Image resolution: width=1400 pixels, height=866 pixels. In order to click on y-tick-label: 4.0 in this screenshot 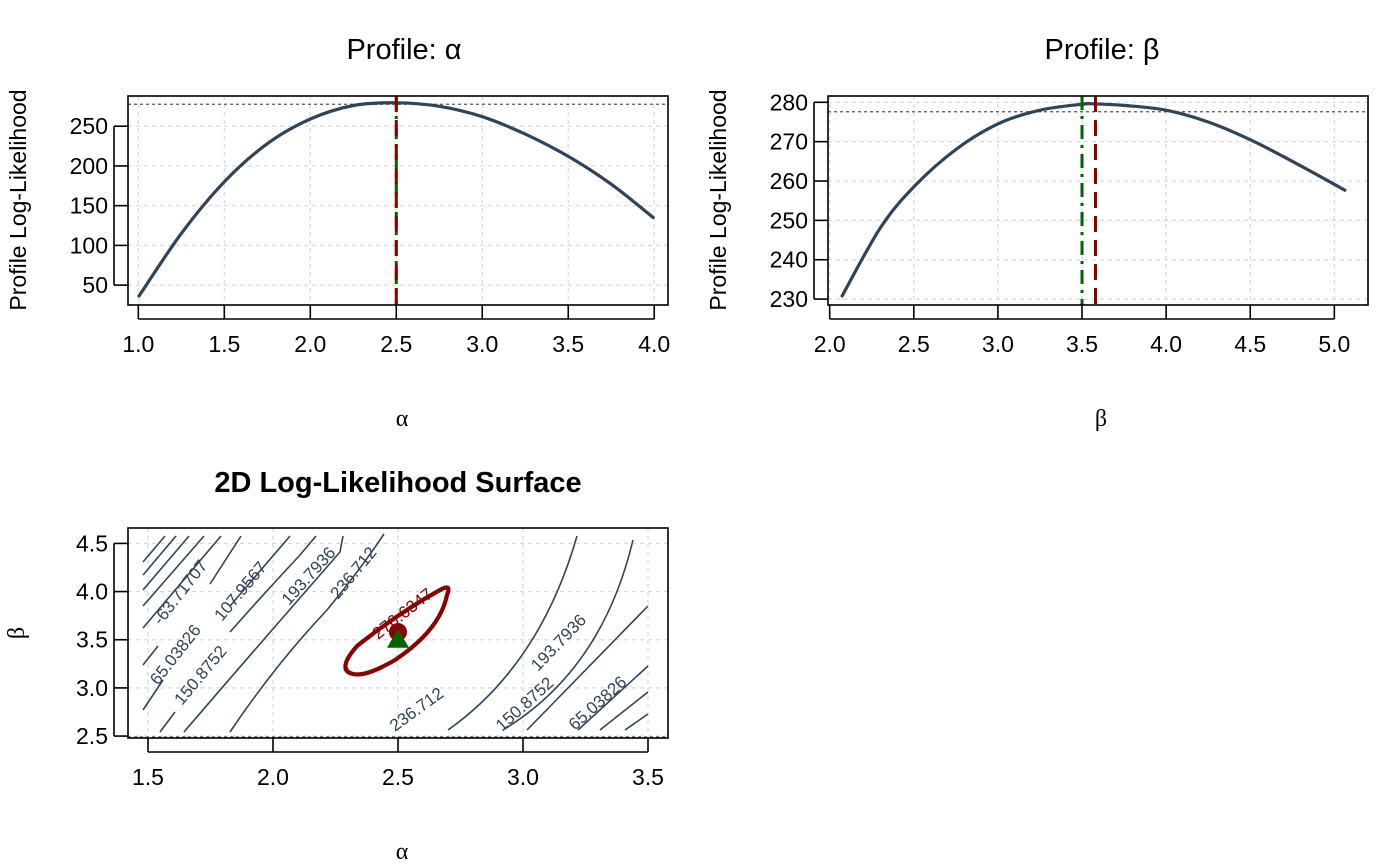, I will do `click(92, 592)`.